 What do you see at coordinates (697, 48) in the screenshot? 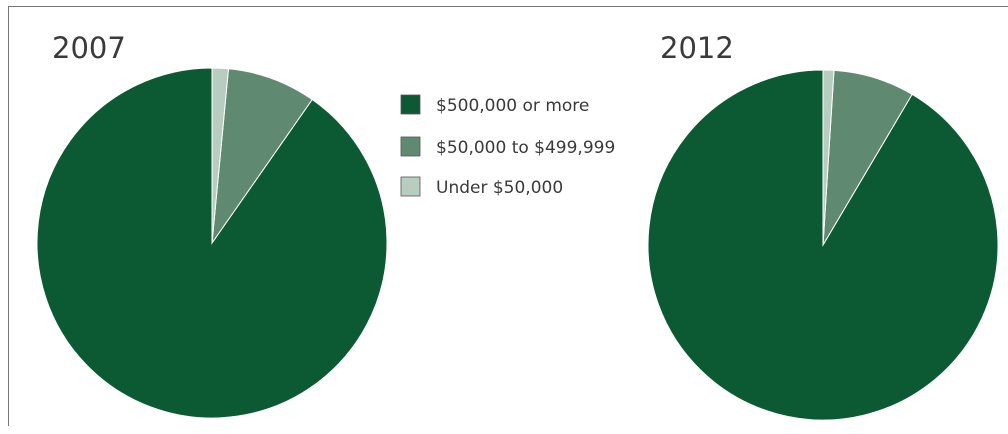
I see `pie-title-2012: 2012` at bounding box center [697, 48].